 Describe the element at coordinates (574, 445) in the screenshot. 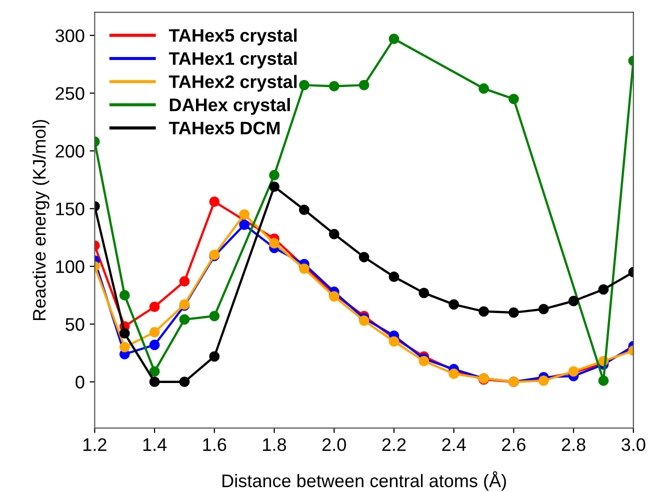

I see `x-tick-label: 2.8` at that location.